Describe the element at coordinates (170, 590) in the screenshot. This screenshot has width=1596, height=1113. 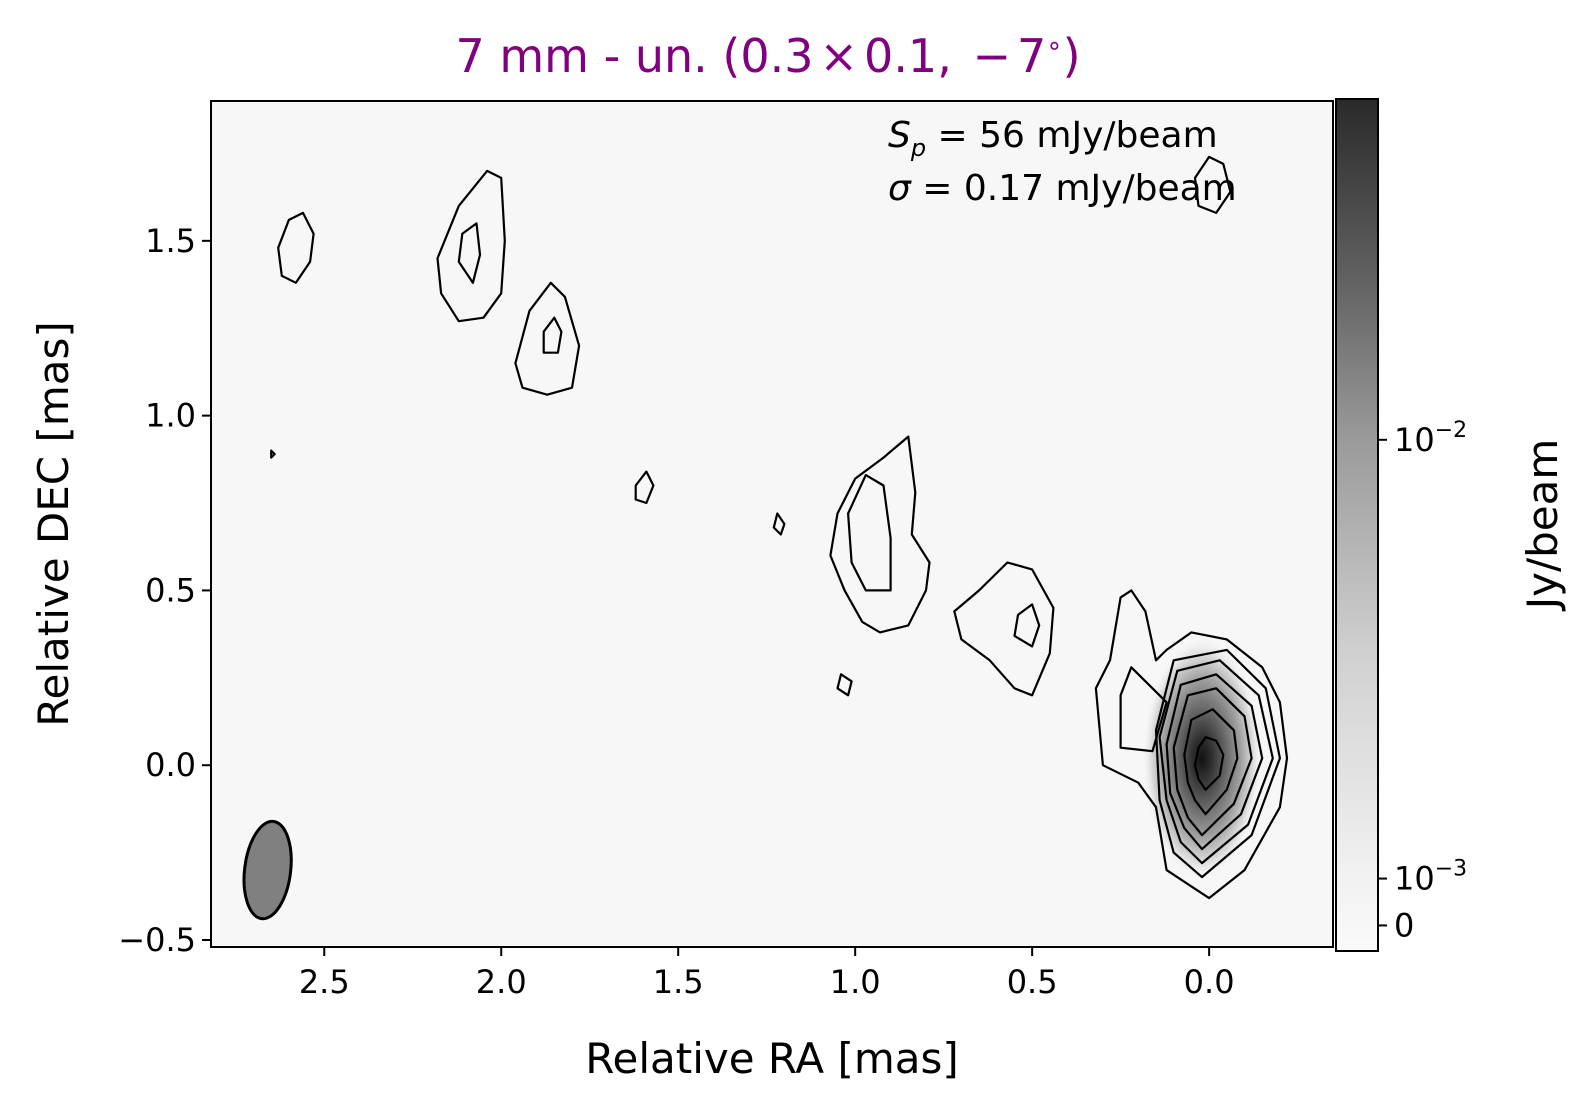
I see `y-tick-label-2: 0.5` at that location.